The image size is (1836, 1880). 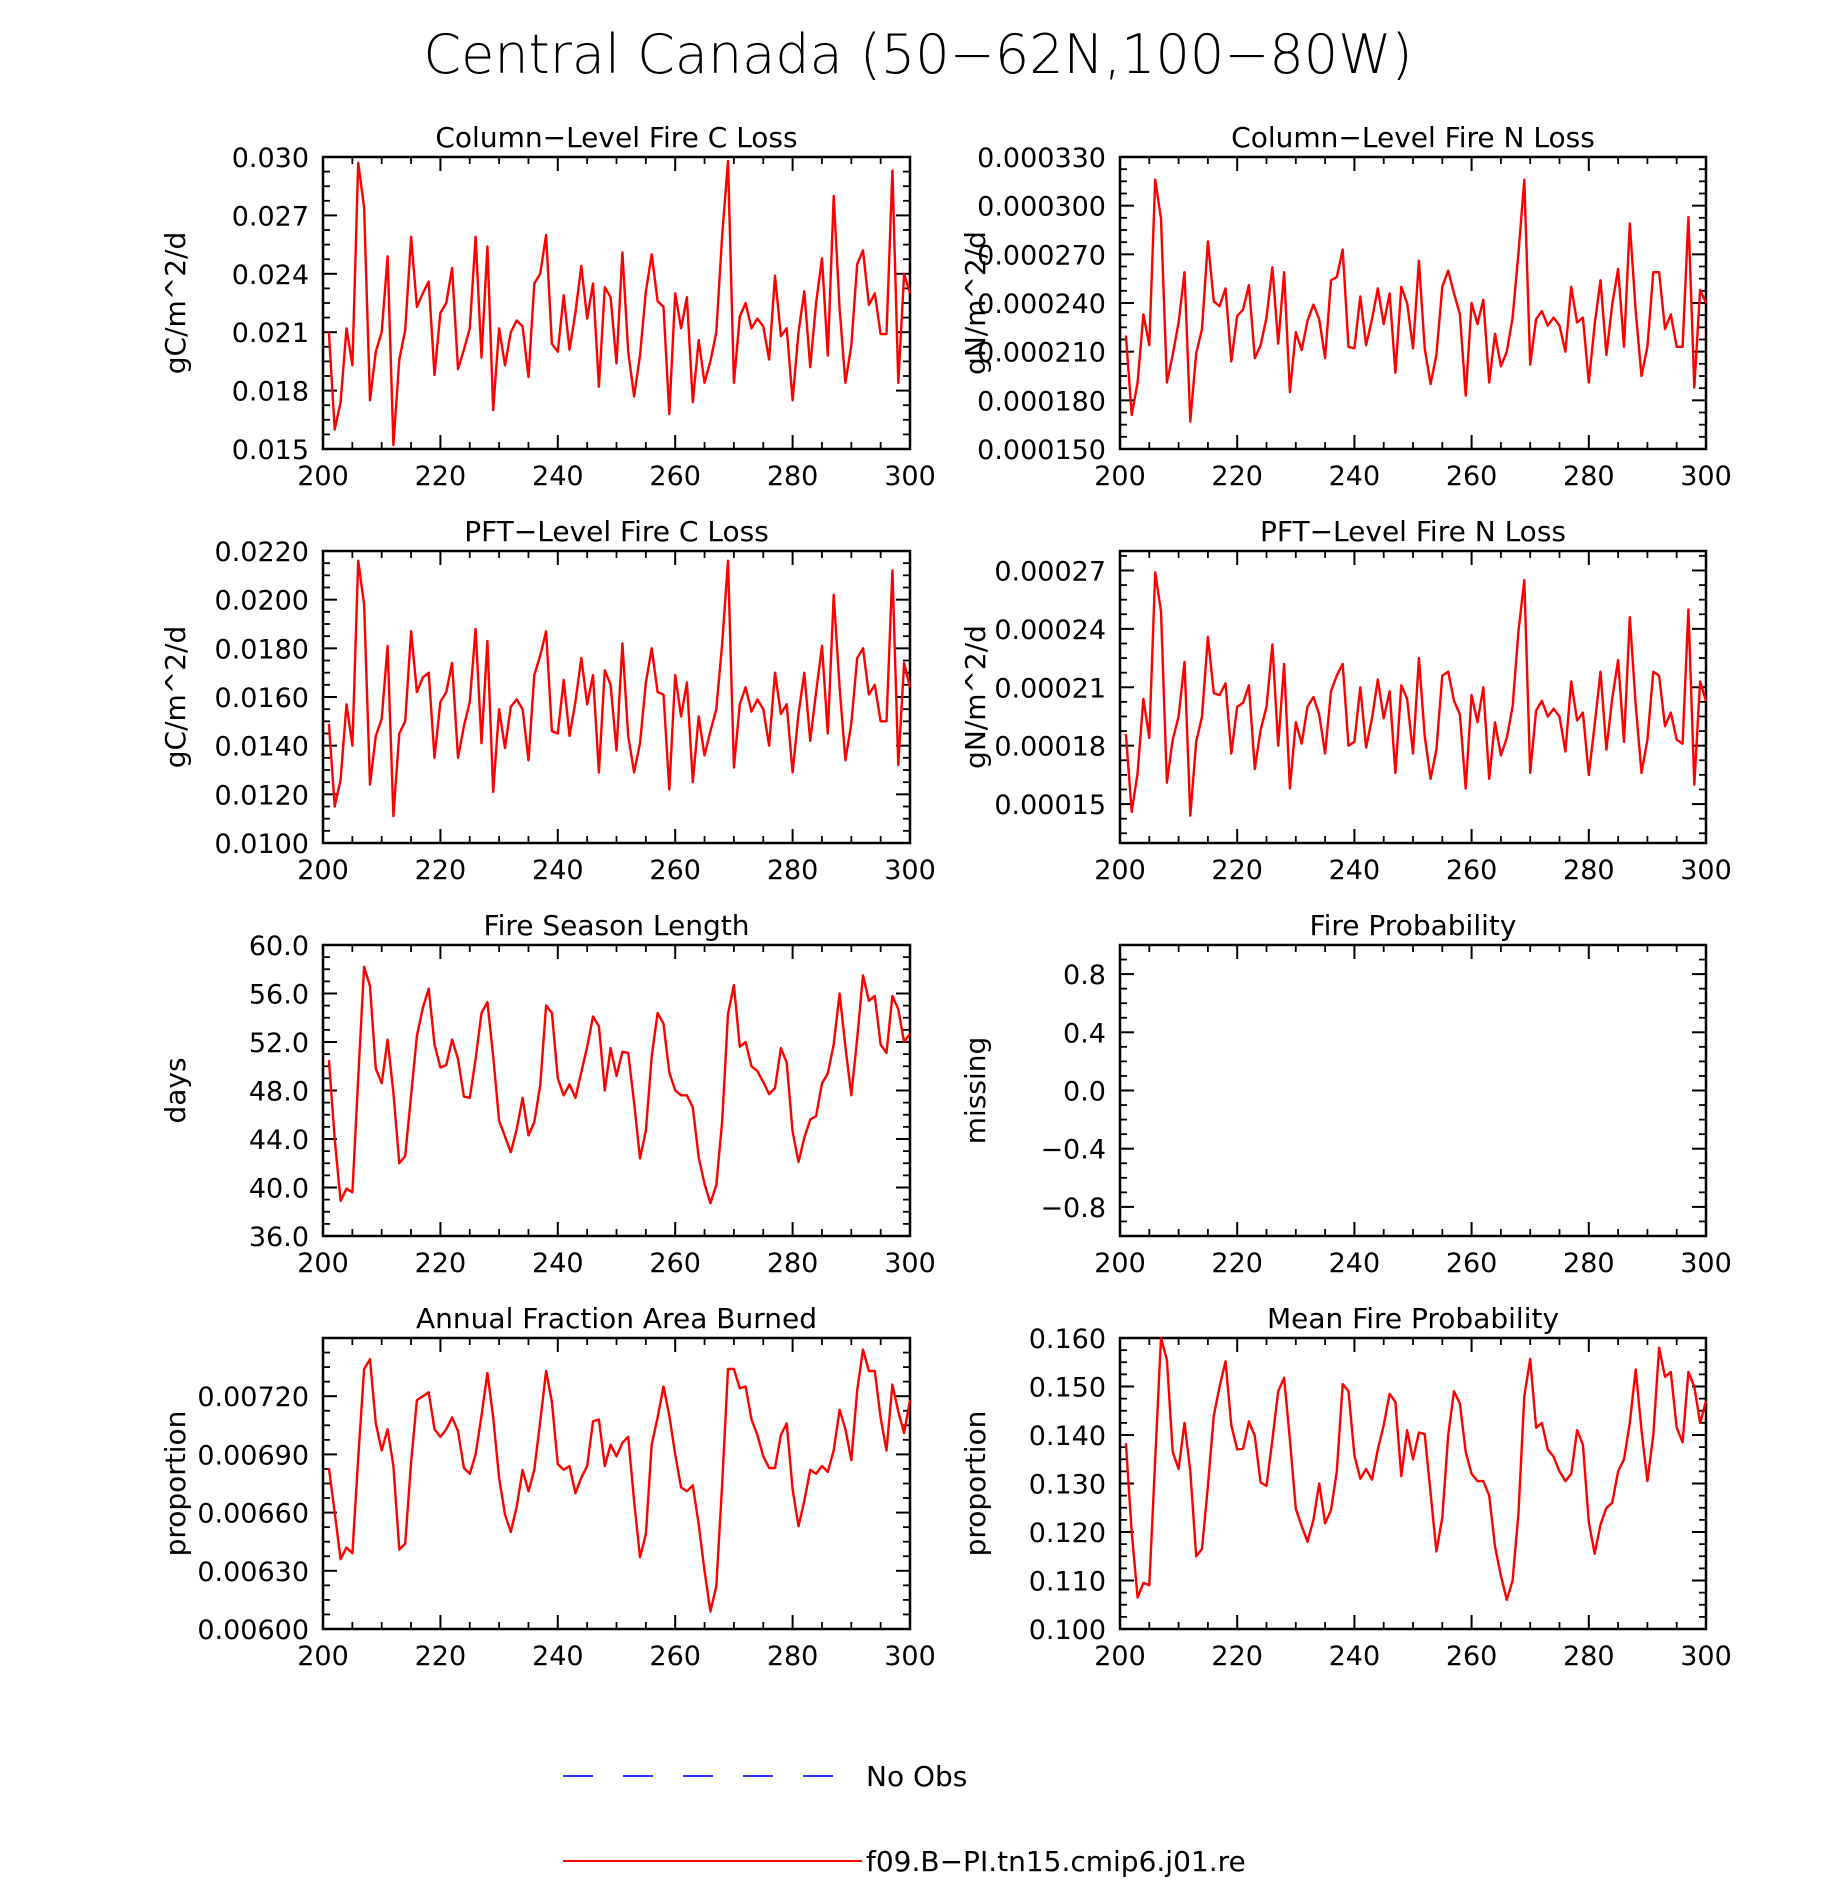 What do you see at coordinates (270, 333) in the screenshot?
I see `y-tick-label: 0.021` at bounding box center [270, 333].